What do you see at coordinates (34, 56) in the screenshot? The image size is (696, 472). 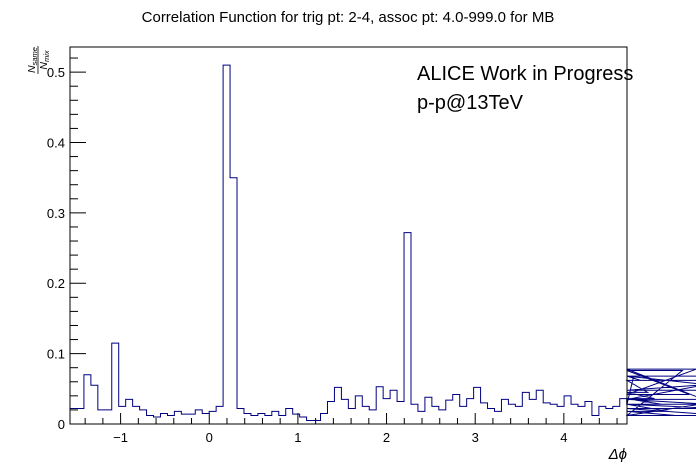 I see `y-label-numerator-sub: same` at bounding box center [34, 56].